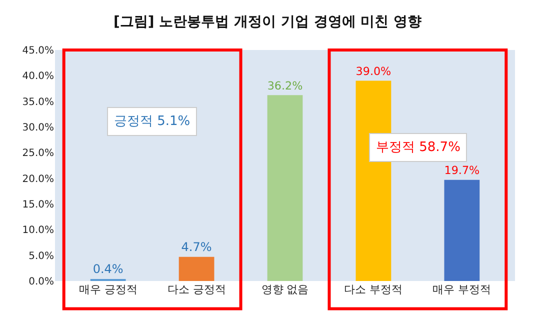 The image size is (535, 326). What do you see at coordinates (373, 289) in the screenshot?
I see `x-tick-label: 다소 부정적` at bounding box center [373, 289].